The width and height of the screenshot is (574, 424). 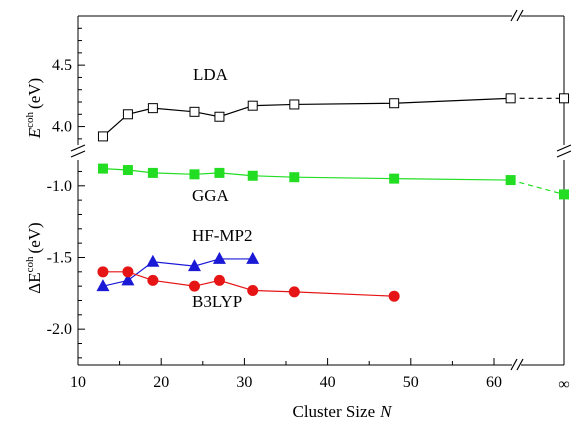 What do you see at coordinates (59, 186) in the screenshot?
I see `lower-y-tick-label: -1.0` at bounding box center [59, 186].